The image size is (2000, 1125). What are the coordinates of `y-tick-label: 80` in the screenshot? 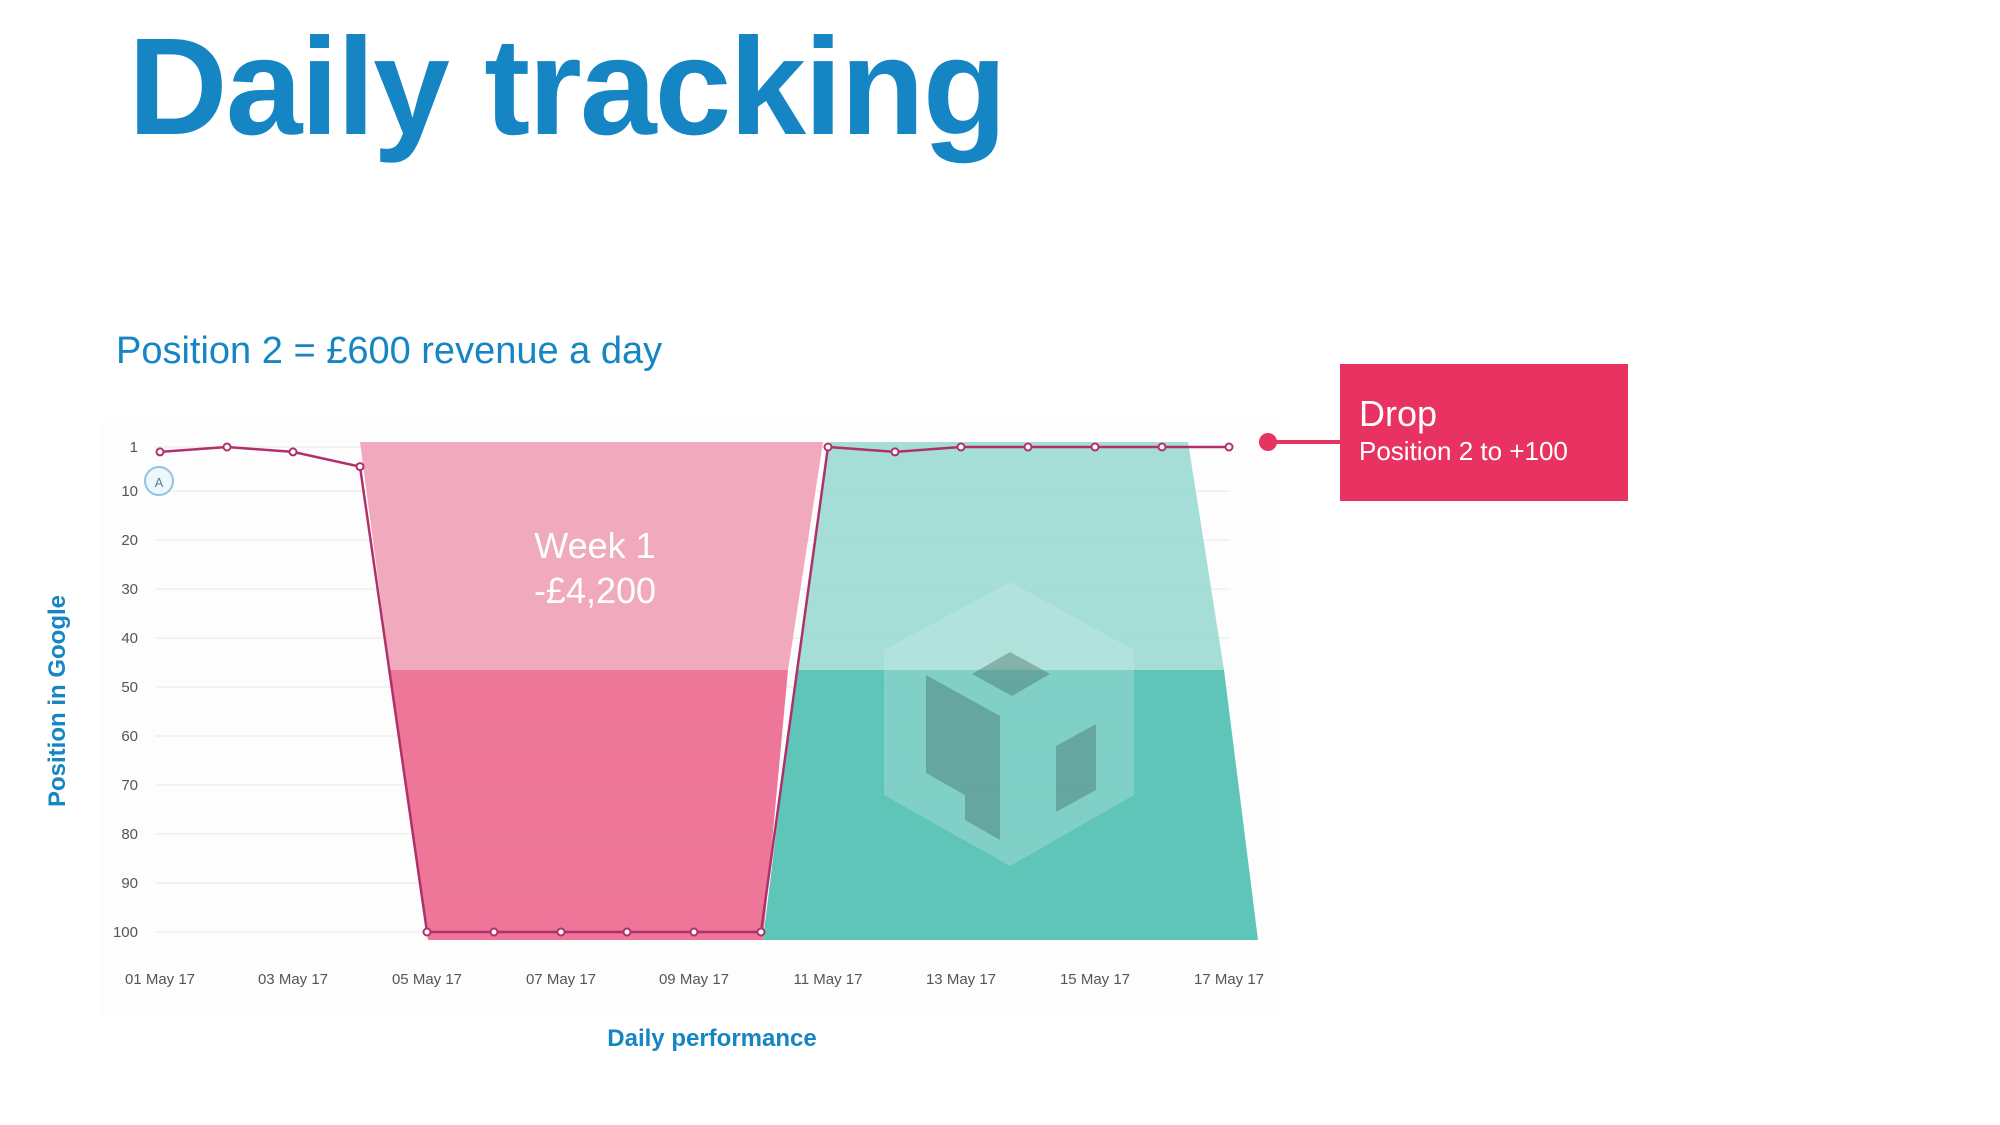 It's located at (129, 834).